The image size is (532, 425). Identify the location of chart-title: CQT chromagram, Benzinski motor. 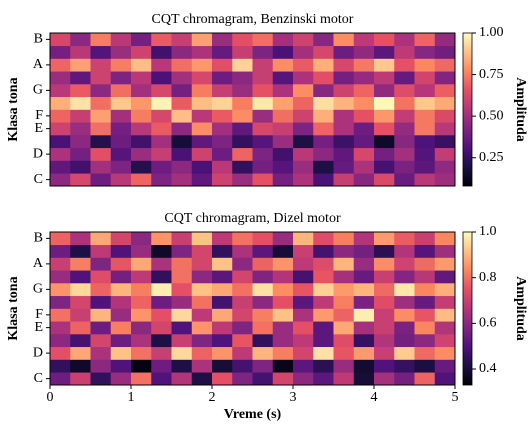
(253, 19).